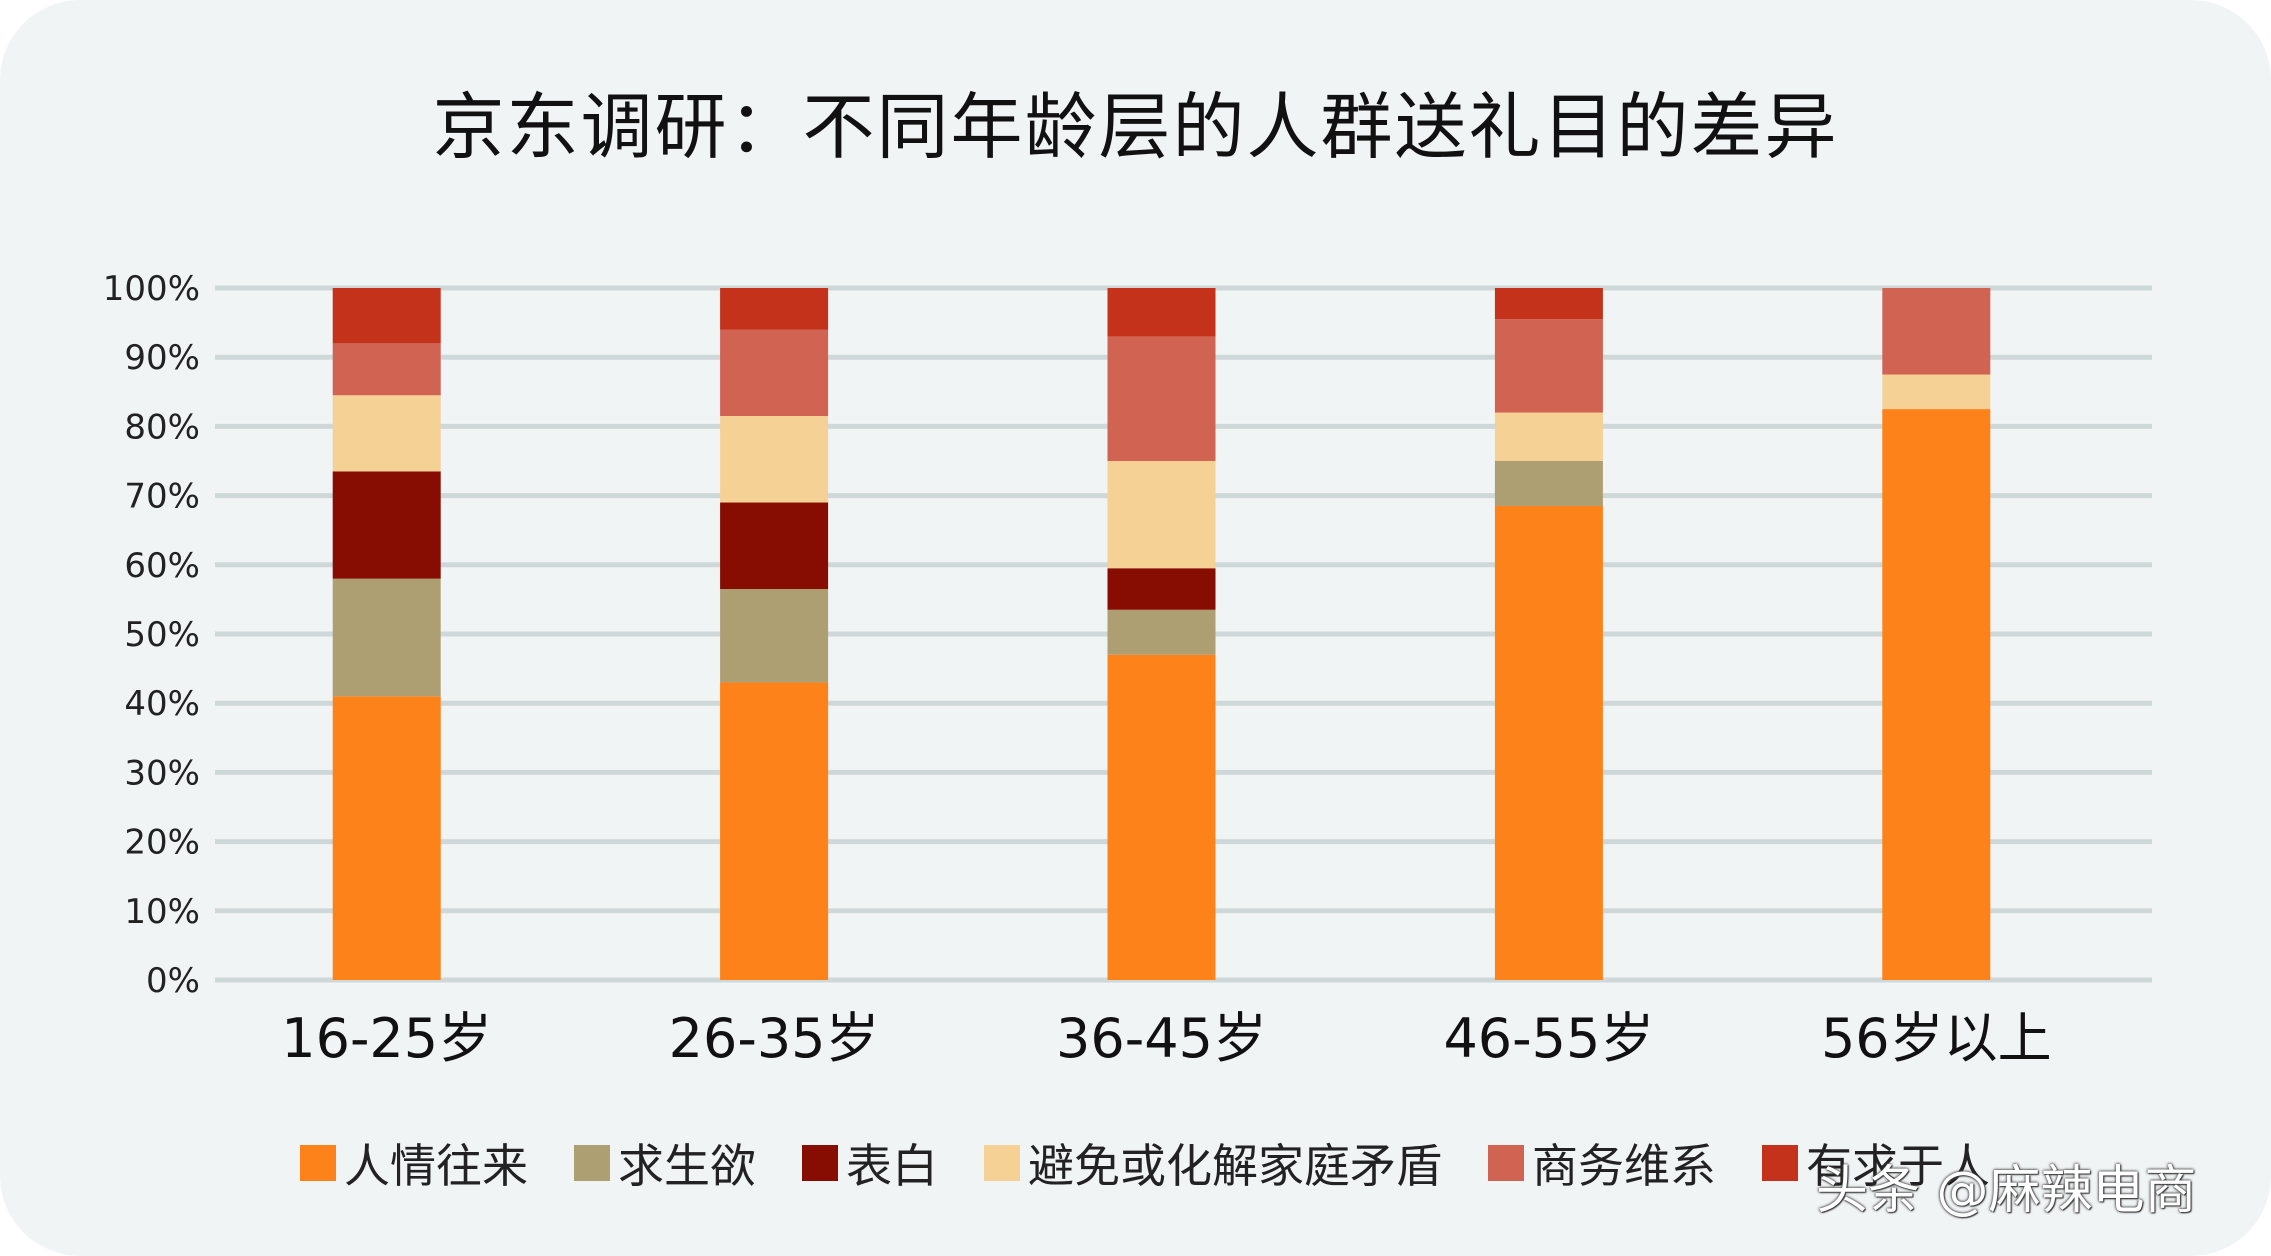 This screenshot has width=2271, height=1256. I want to click on y-tick-label: 30%, so click(162, 773).